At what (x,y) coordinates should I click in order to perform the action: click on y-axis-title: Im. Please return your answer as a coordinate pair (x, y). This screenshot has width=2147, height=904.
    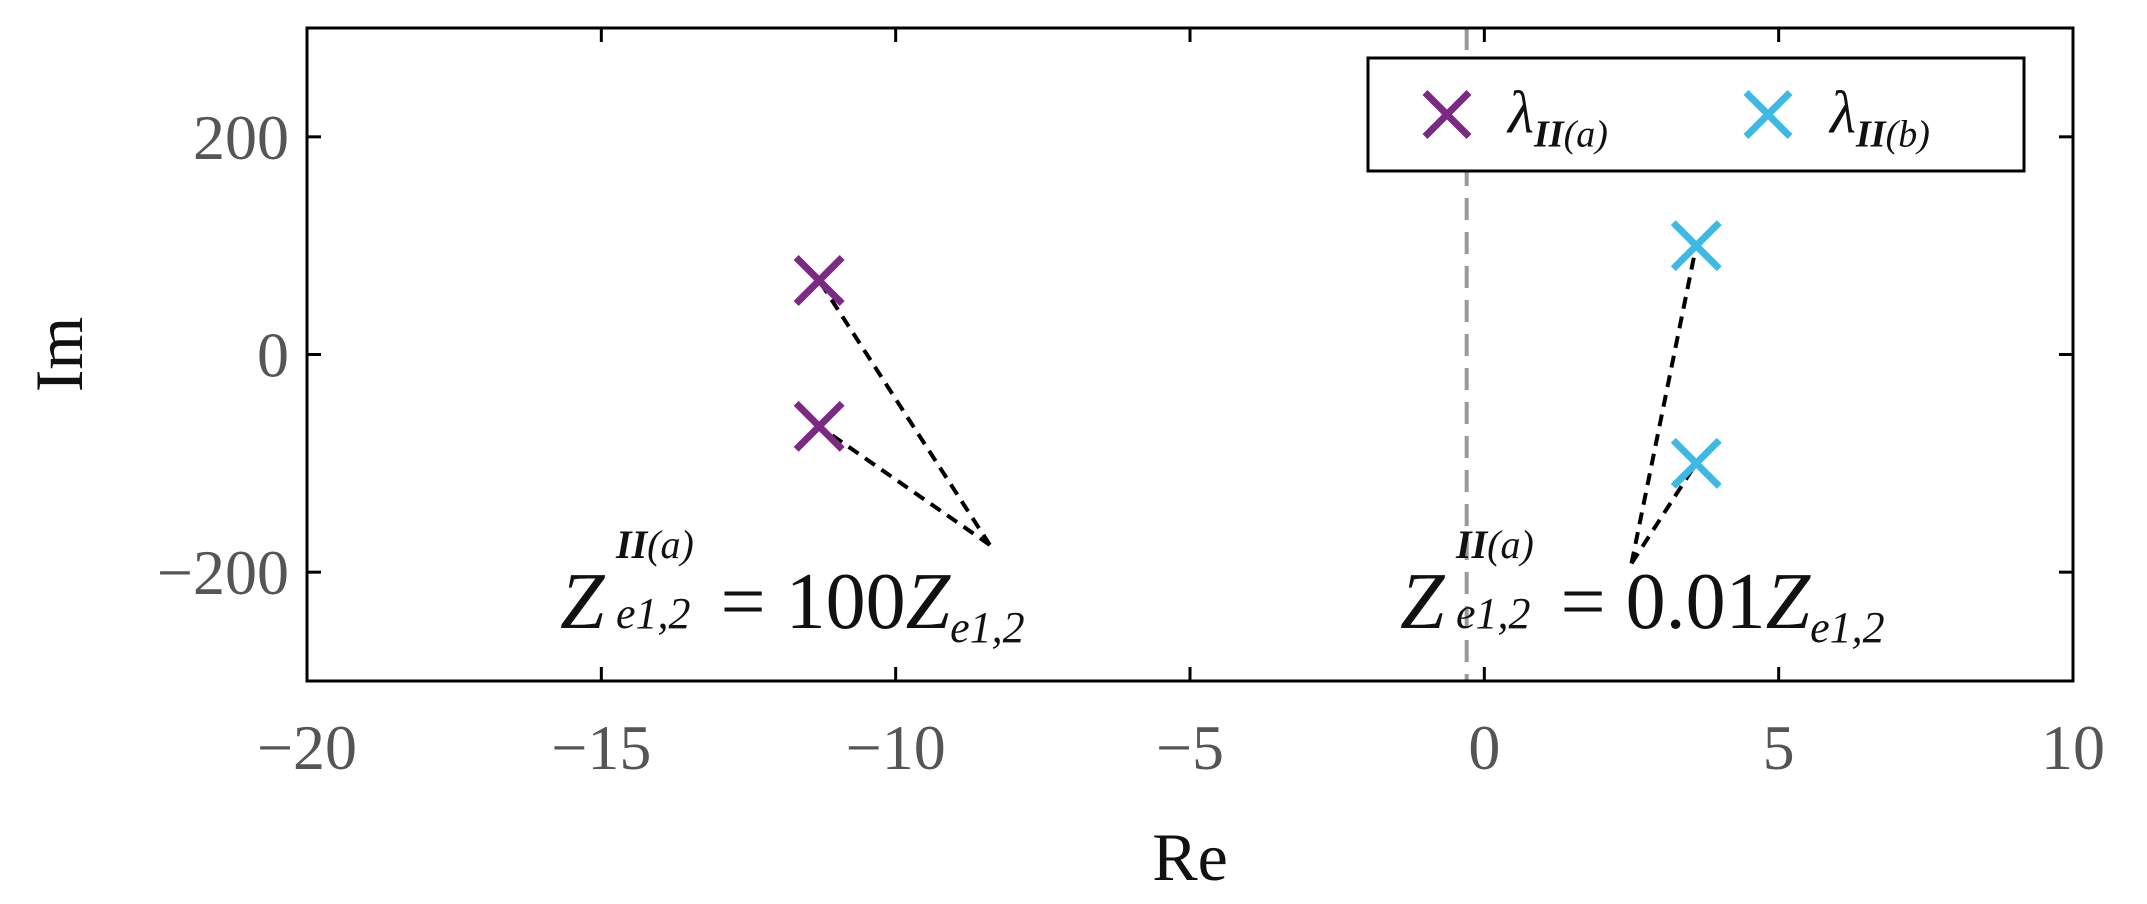
    Looking at the image, I should click on (59, 355).